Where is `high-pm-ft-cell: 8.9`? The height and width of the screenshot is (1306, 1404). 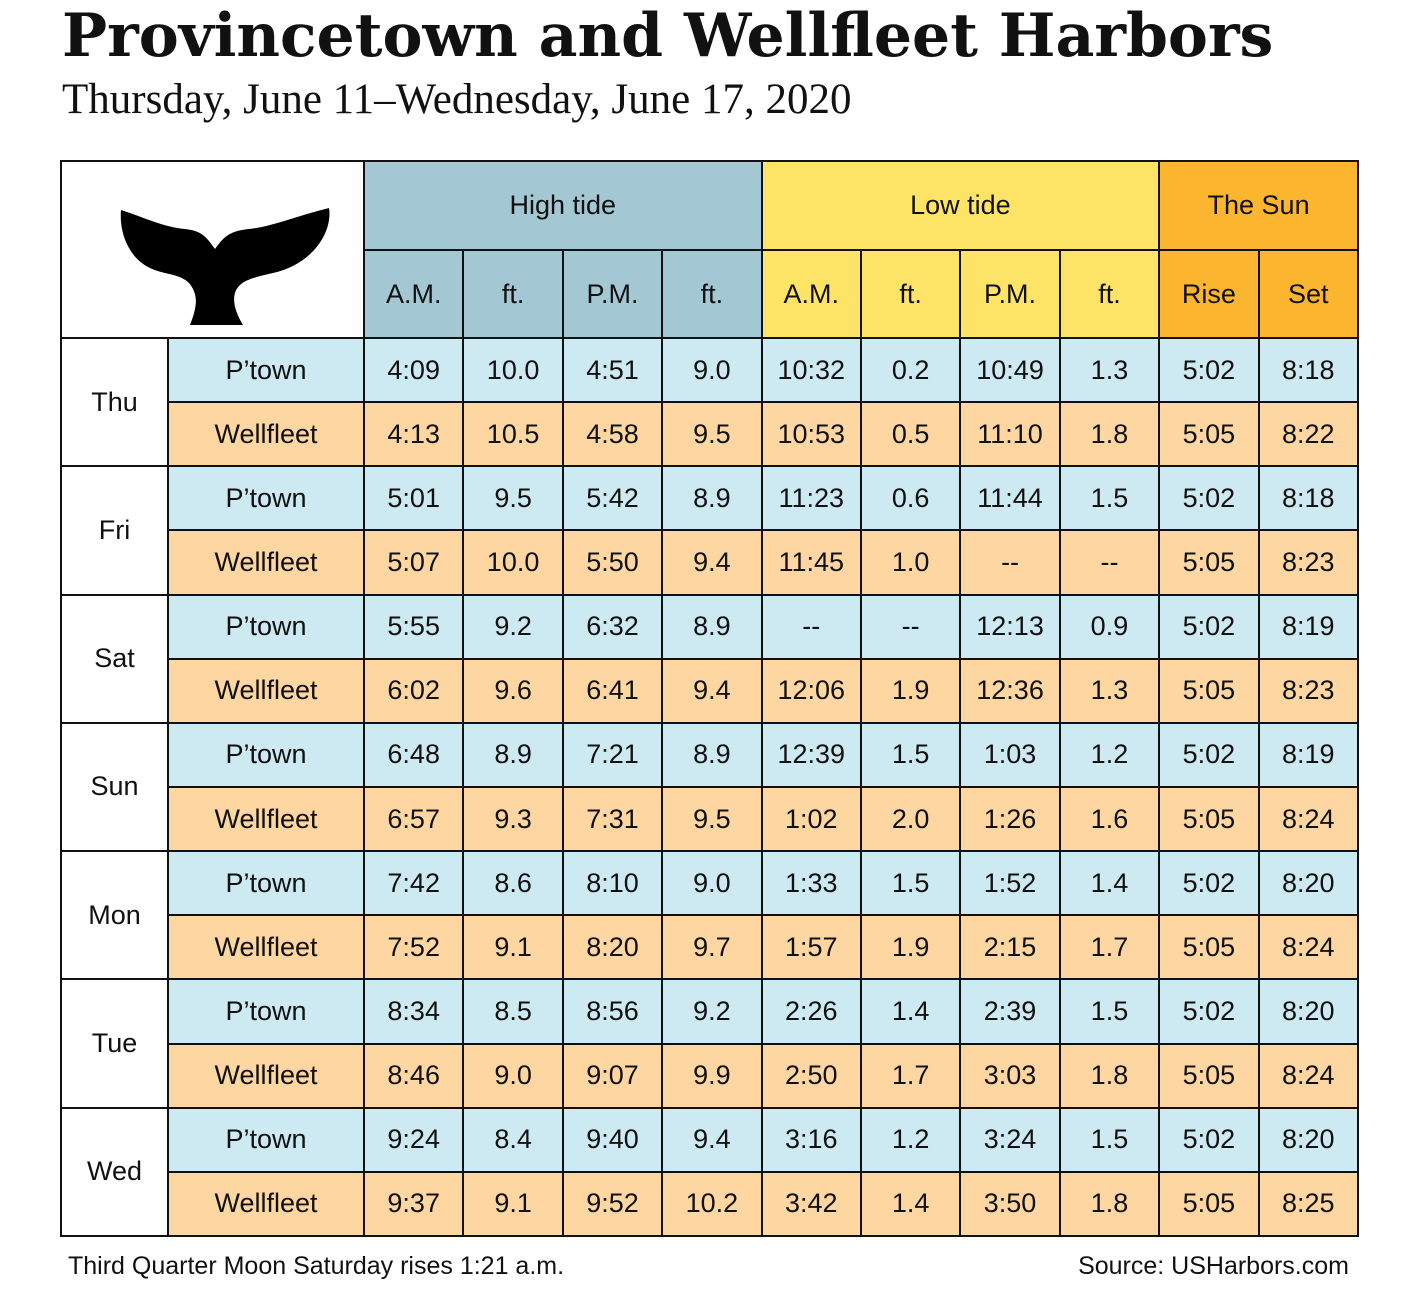 high-pm-ft-cell: 8.9 is located at coordinates (712, 498).